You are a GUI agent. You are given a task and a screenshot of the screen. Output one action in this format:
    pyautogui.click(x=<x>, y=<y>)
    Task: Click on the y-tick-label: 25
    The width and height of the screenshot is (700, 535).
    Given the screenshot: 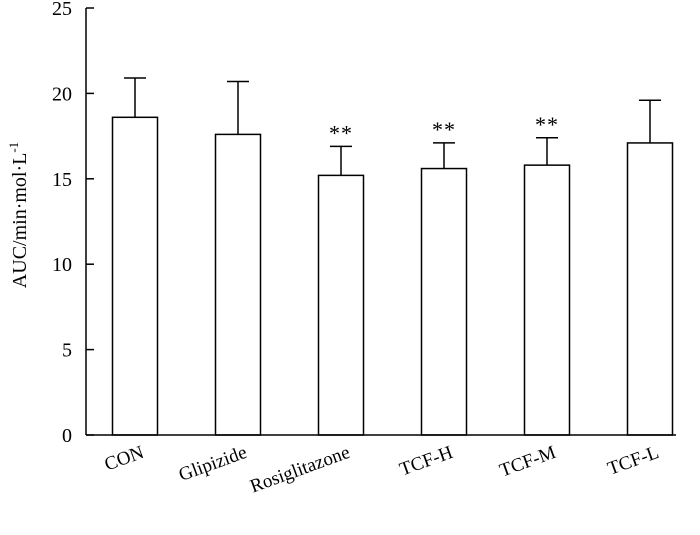 What is the action you would take?
    pyautogui.click(x=62, y=10)
    